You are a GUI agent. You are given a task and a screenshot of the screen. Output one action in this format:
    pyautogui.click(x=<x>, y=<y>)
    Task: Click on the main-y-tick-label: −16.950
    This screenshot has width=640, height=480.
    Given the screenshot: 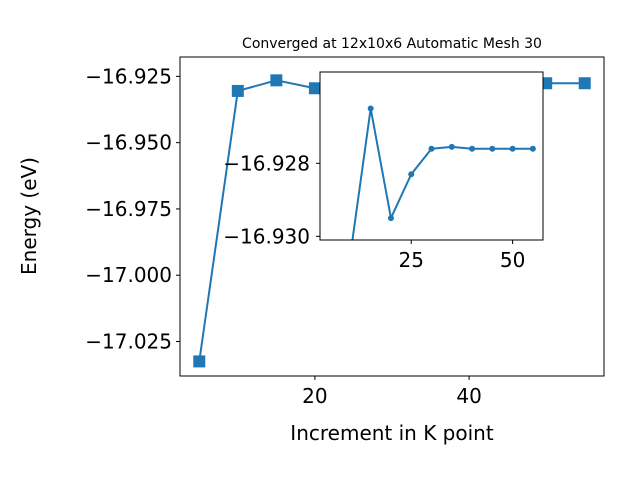 What is the action you would take?
    pyautogui.click(x=128, y=143)
    